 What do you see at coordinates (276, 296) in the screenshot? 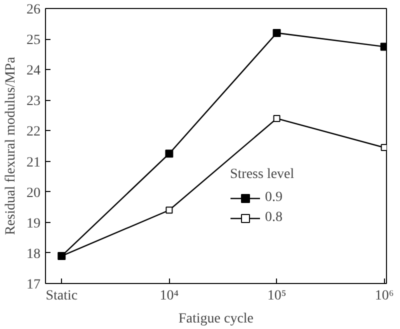
I see `x-tick-label: 10⁵` at bounding box center [276, 296].